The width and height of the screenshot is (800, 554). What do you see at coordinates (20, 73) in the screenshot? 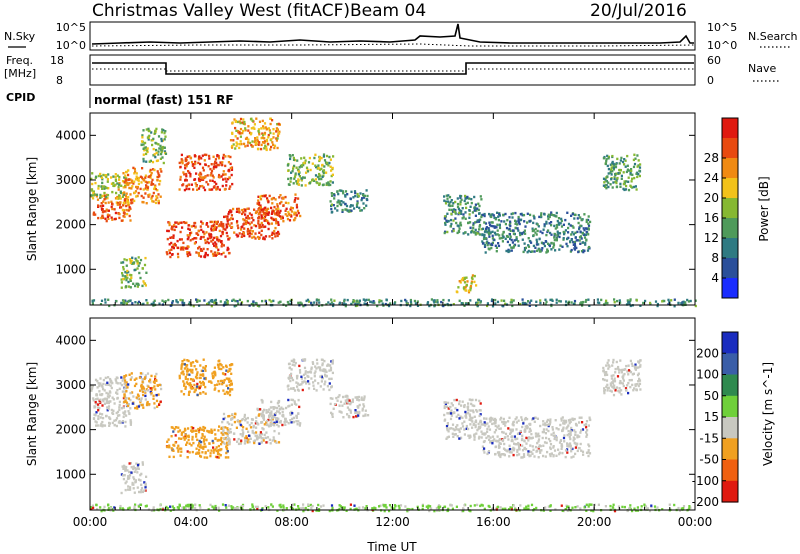
I see `freq-unit-label: [MHz]` at bounding box center [20, 73].